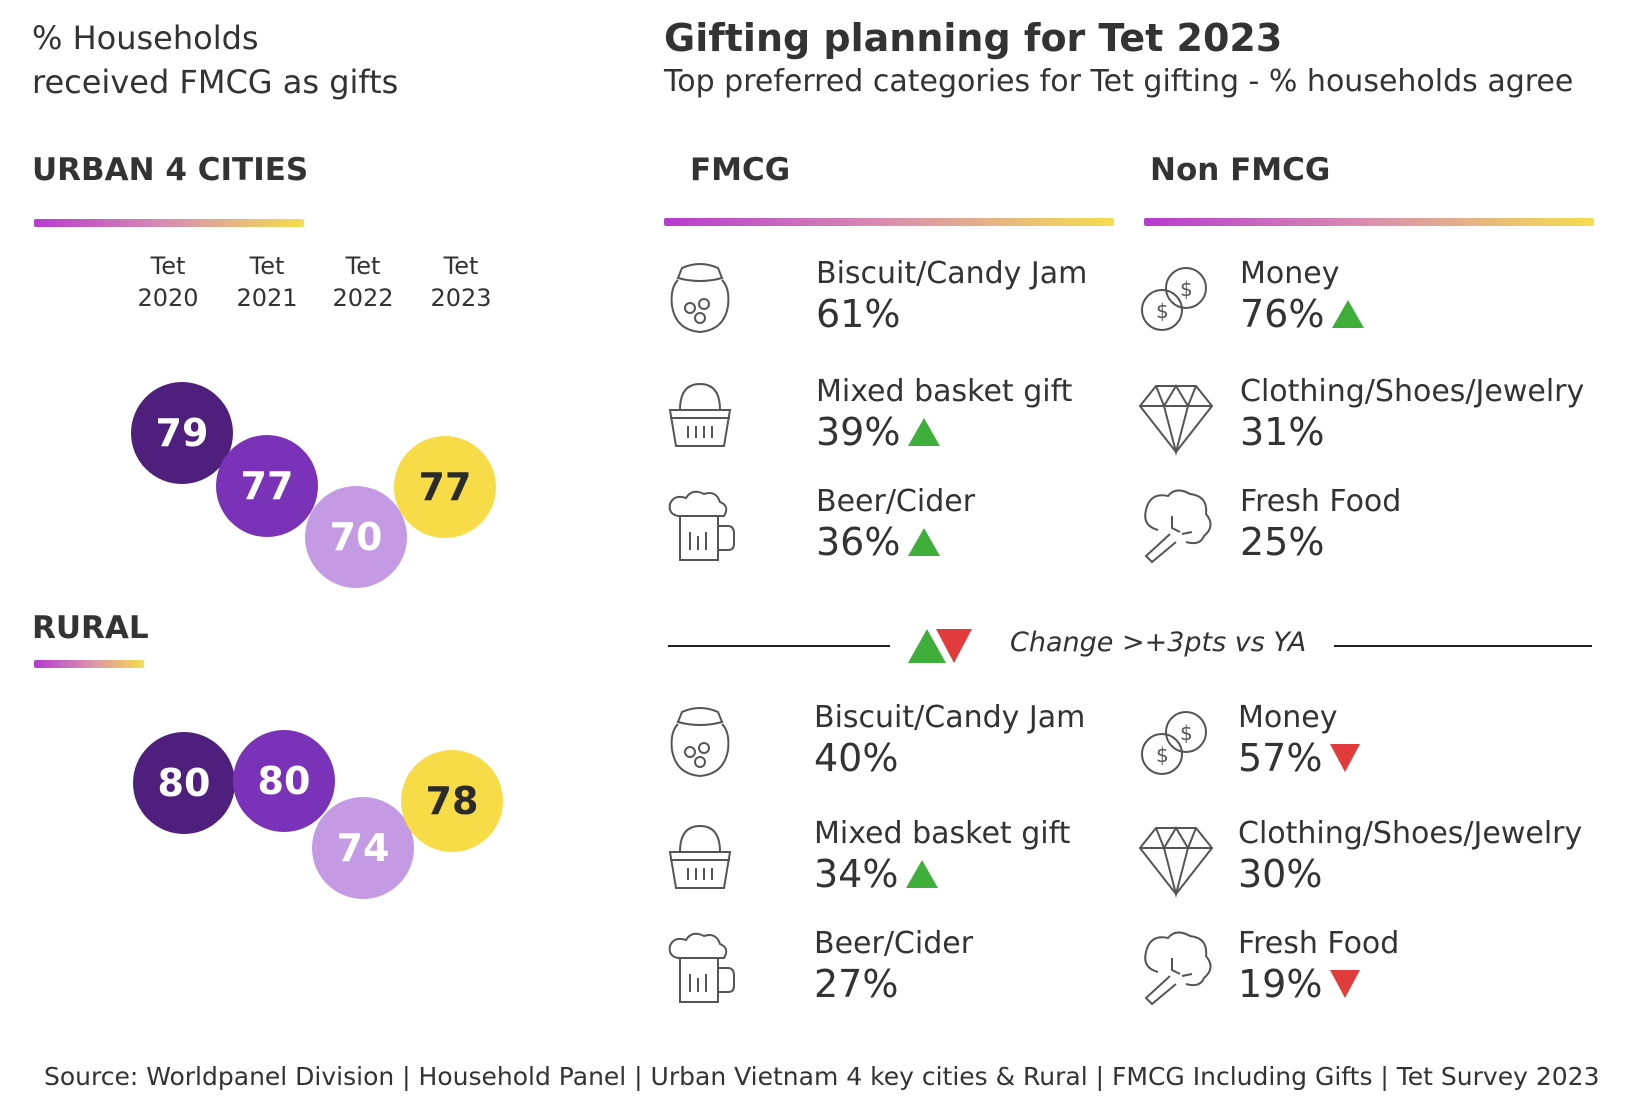  Describe the element at coordinates (856, 984) in the screenshot. I see `fmcg-1-2-value: 27%` at that location.